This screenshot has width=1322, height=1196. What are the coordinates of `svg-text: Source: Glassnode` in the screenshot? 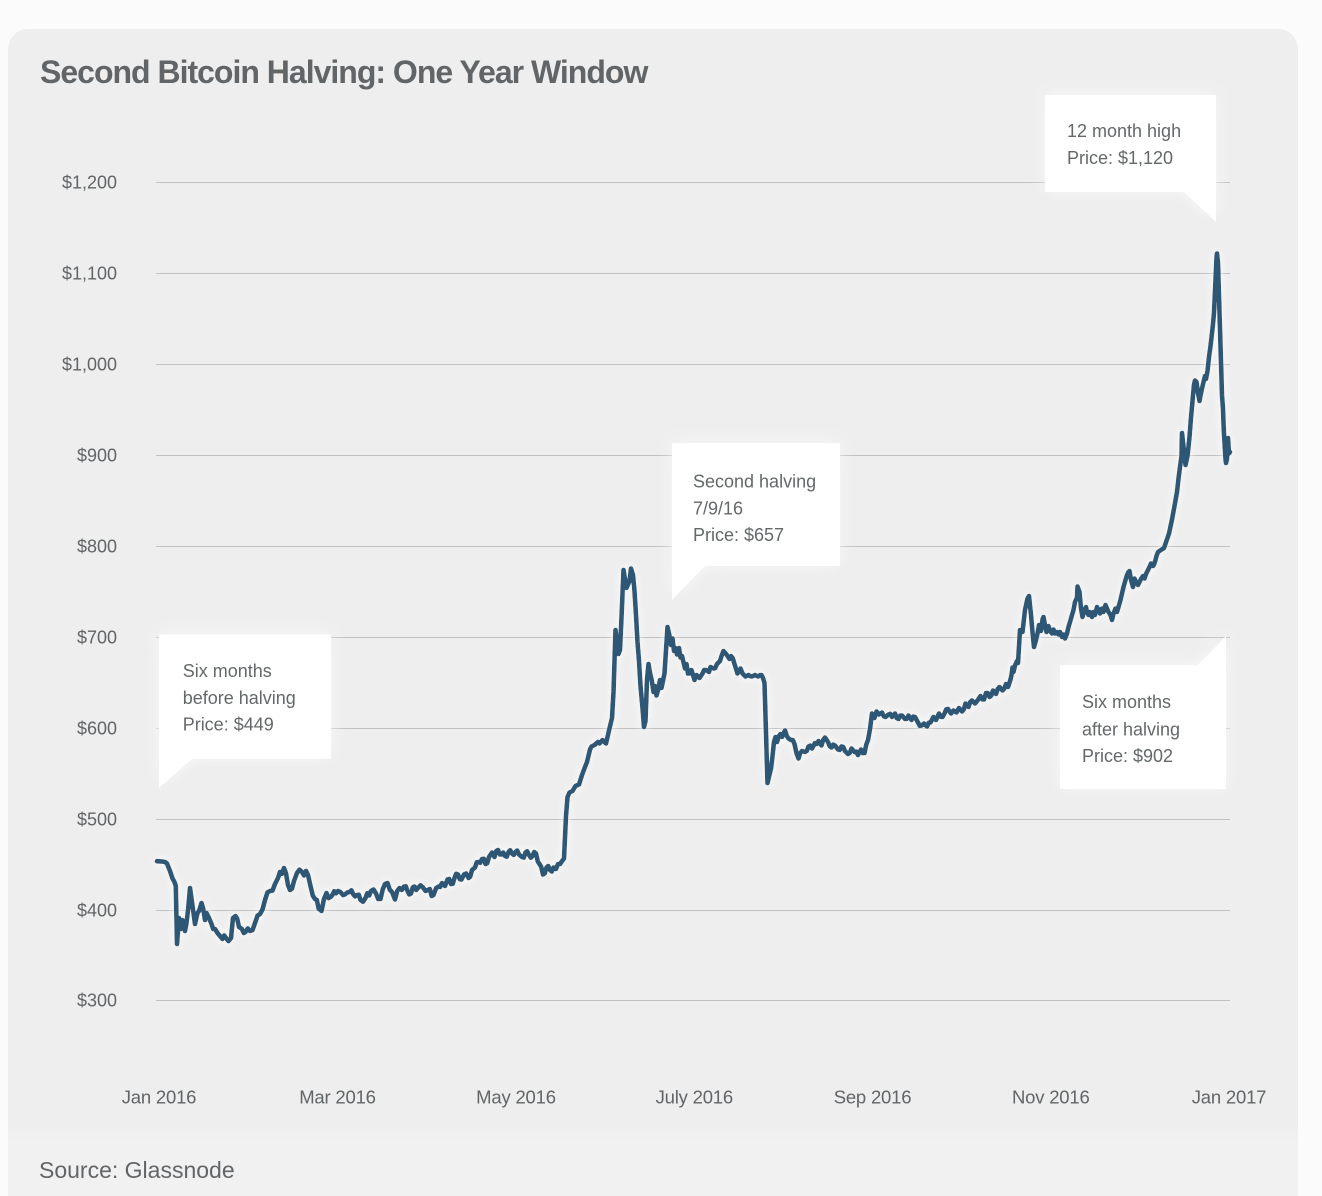 It's located at (137, 1170).